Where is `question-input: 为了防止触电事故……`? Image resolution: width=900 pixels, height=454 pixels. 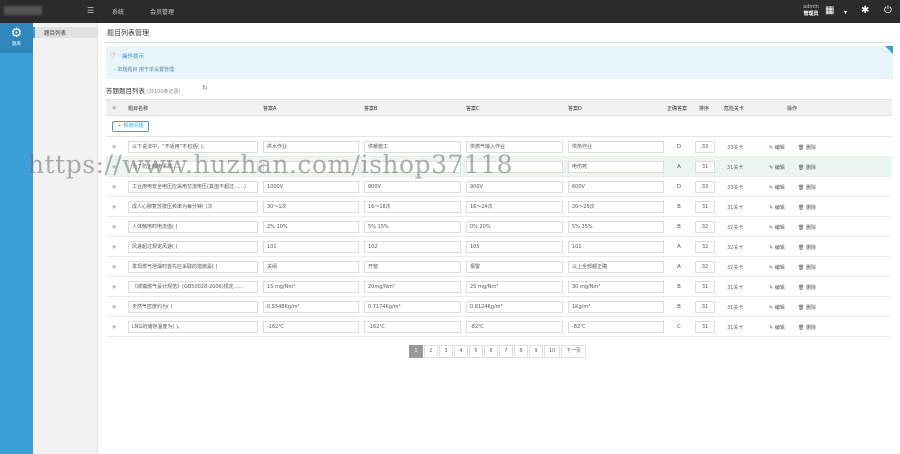 question-input: 为了防止触电事故…… is located at coordinates (193, 167).